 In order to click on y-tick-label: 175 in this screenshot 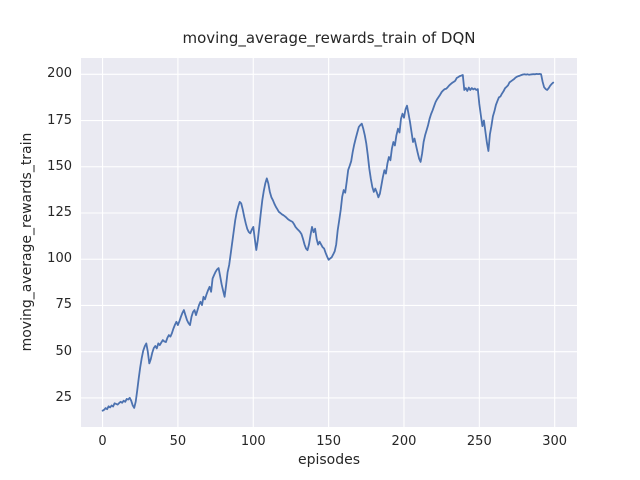, I will do `click(59, 120)`.